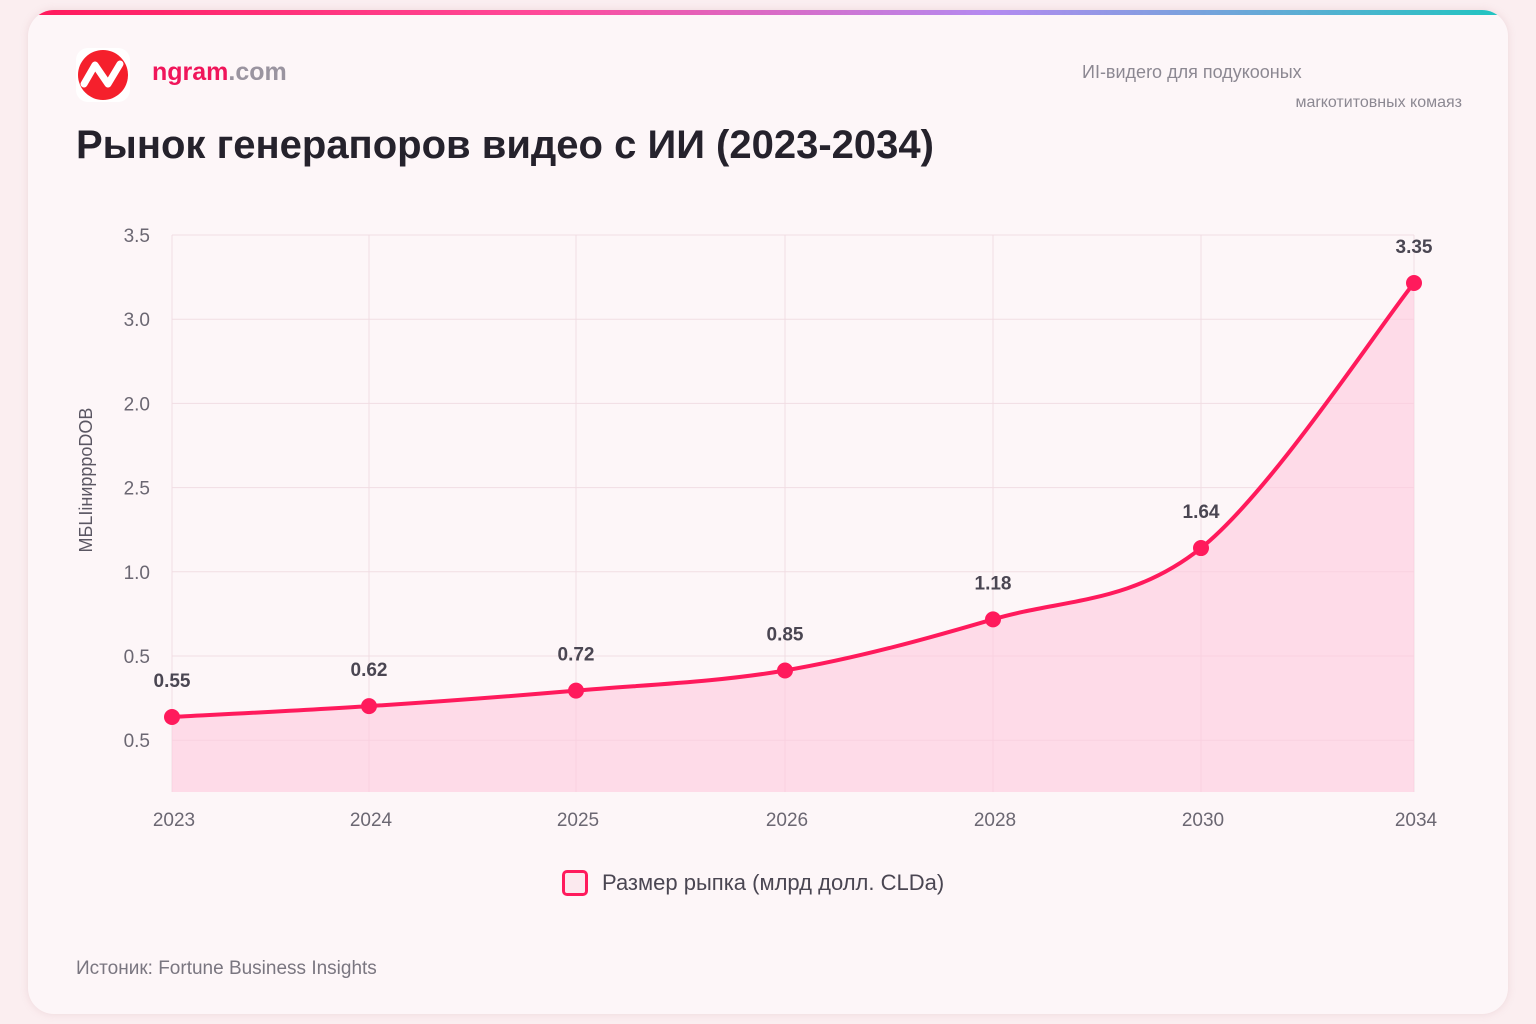  What do you see at coordinates (137, 573) in the screenshot?
I see `y-tick-label: 1.0` at bounding box center [137, 573].